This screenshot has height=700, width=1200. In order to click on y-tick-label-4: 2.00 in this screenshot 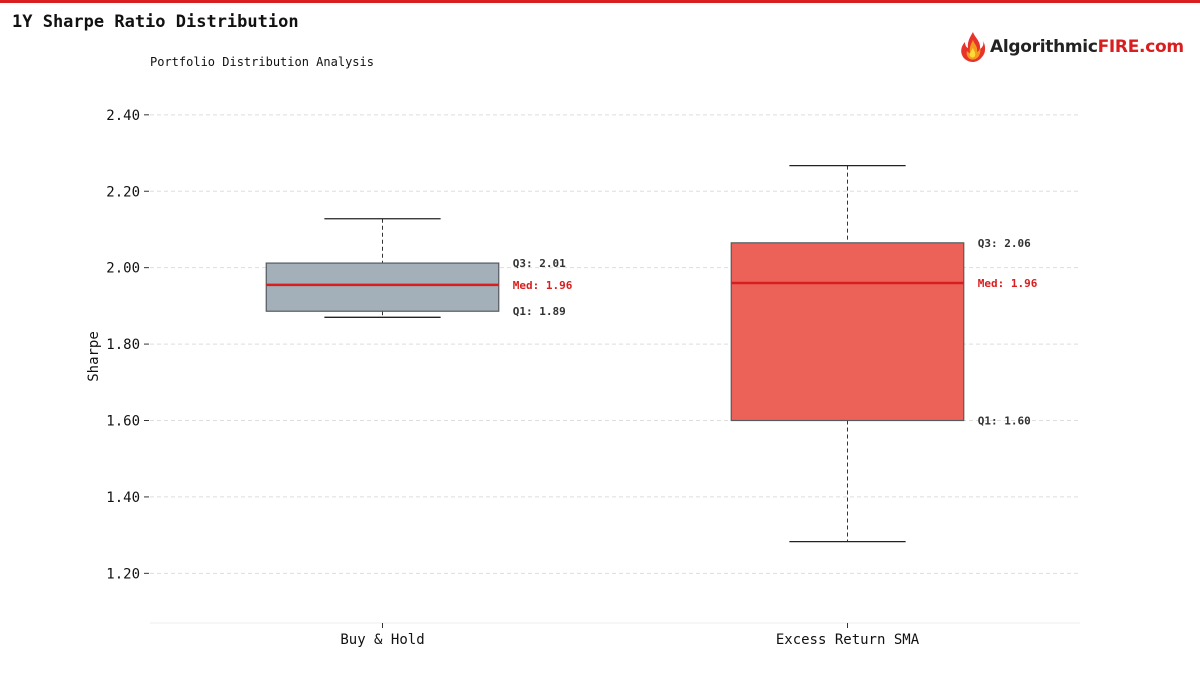, I will do `click(123, 269)`.